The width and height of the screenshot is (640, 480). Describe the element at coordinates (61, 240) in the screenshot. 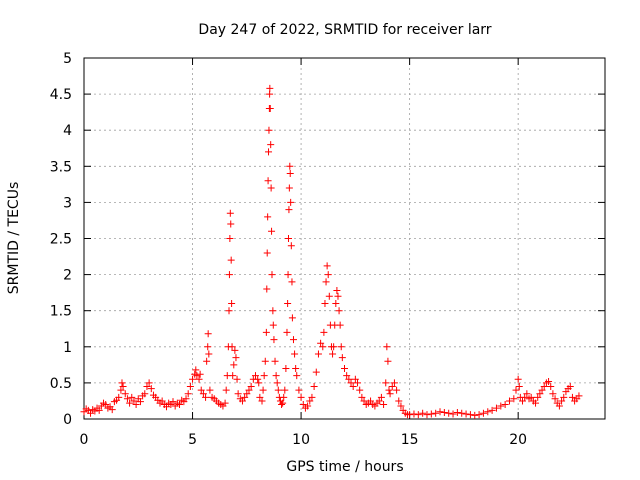

I see `y-tick-label: 2.5` at that location.